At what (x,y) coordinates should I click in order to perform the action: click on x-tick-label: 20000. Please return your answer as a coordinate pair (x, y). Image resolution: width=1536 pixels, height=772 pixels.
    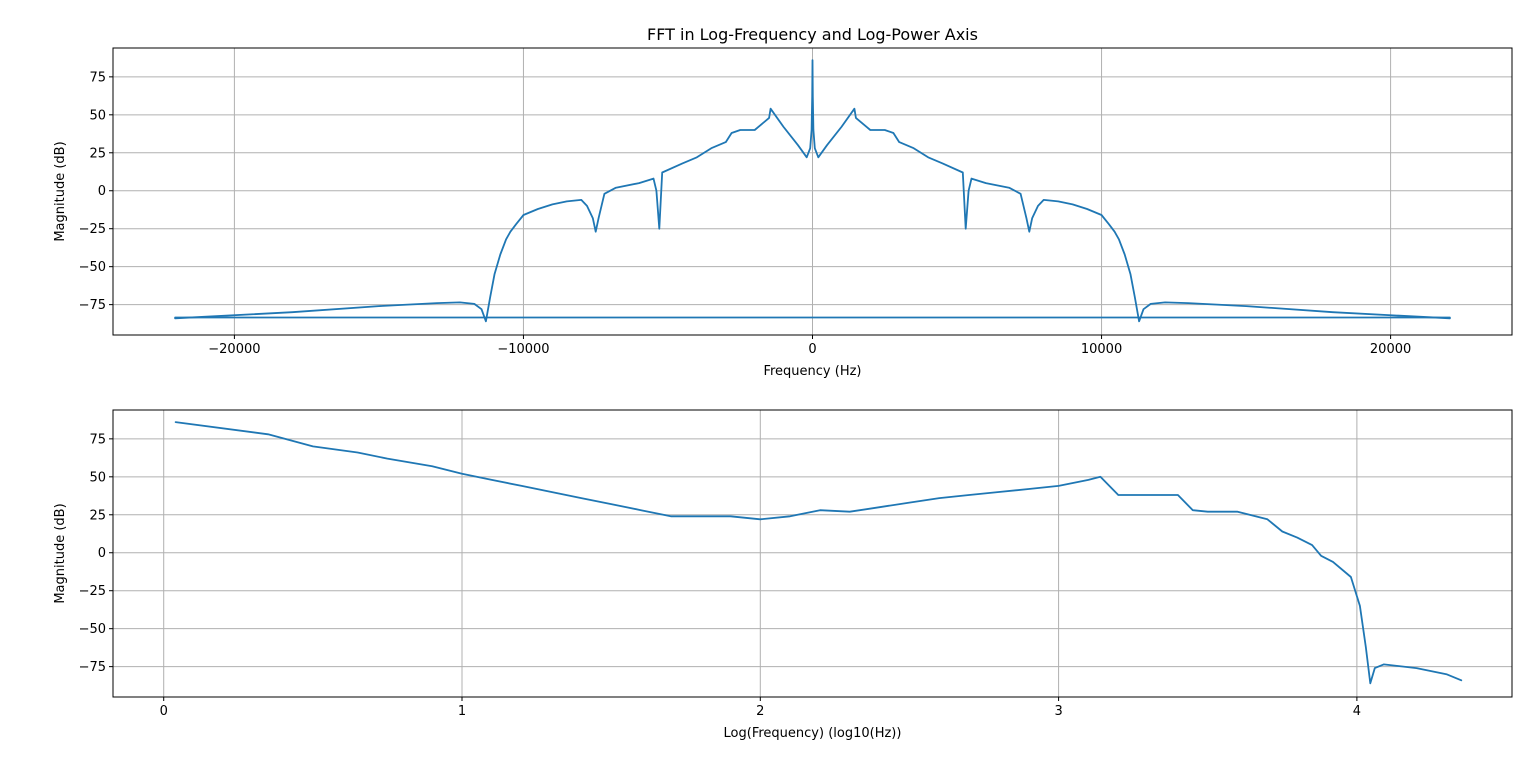
    Looking at the image, I should click on (1390, 349).